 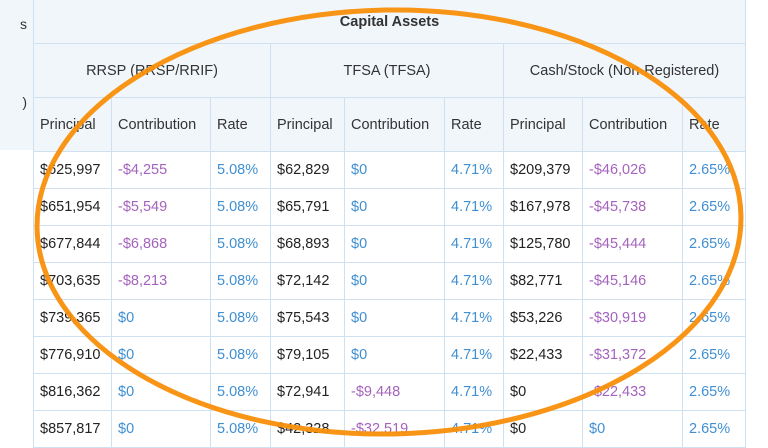 I want to click on group-header-rrsp: RRSP (RRSP/RRIF), so click(x=152, y=70).